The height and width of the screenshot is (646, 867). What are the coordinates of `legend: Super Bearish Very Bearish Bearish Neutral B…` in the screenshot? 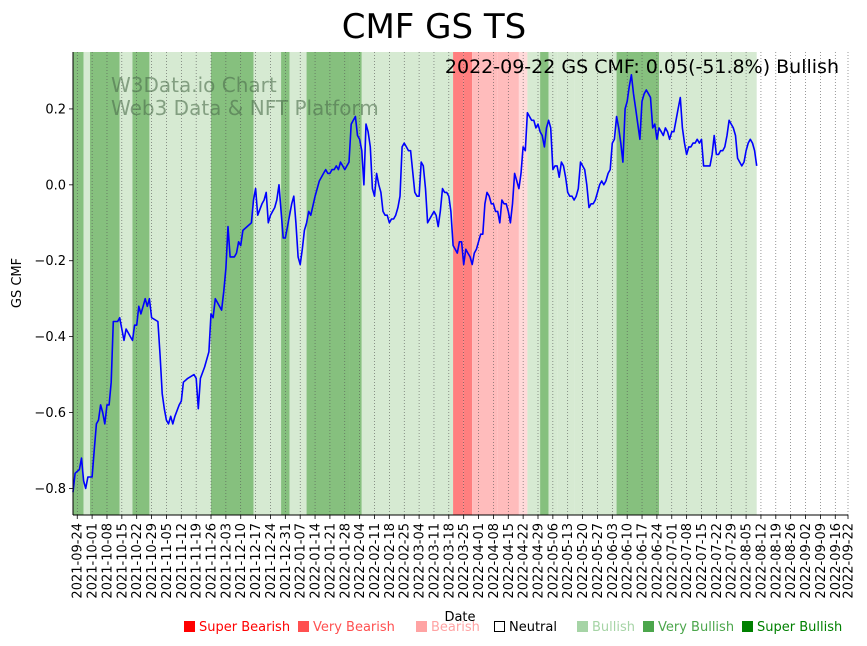 It's located at (433, 630).